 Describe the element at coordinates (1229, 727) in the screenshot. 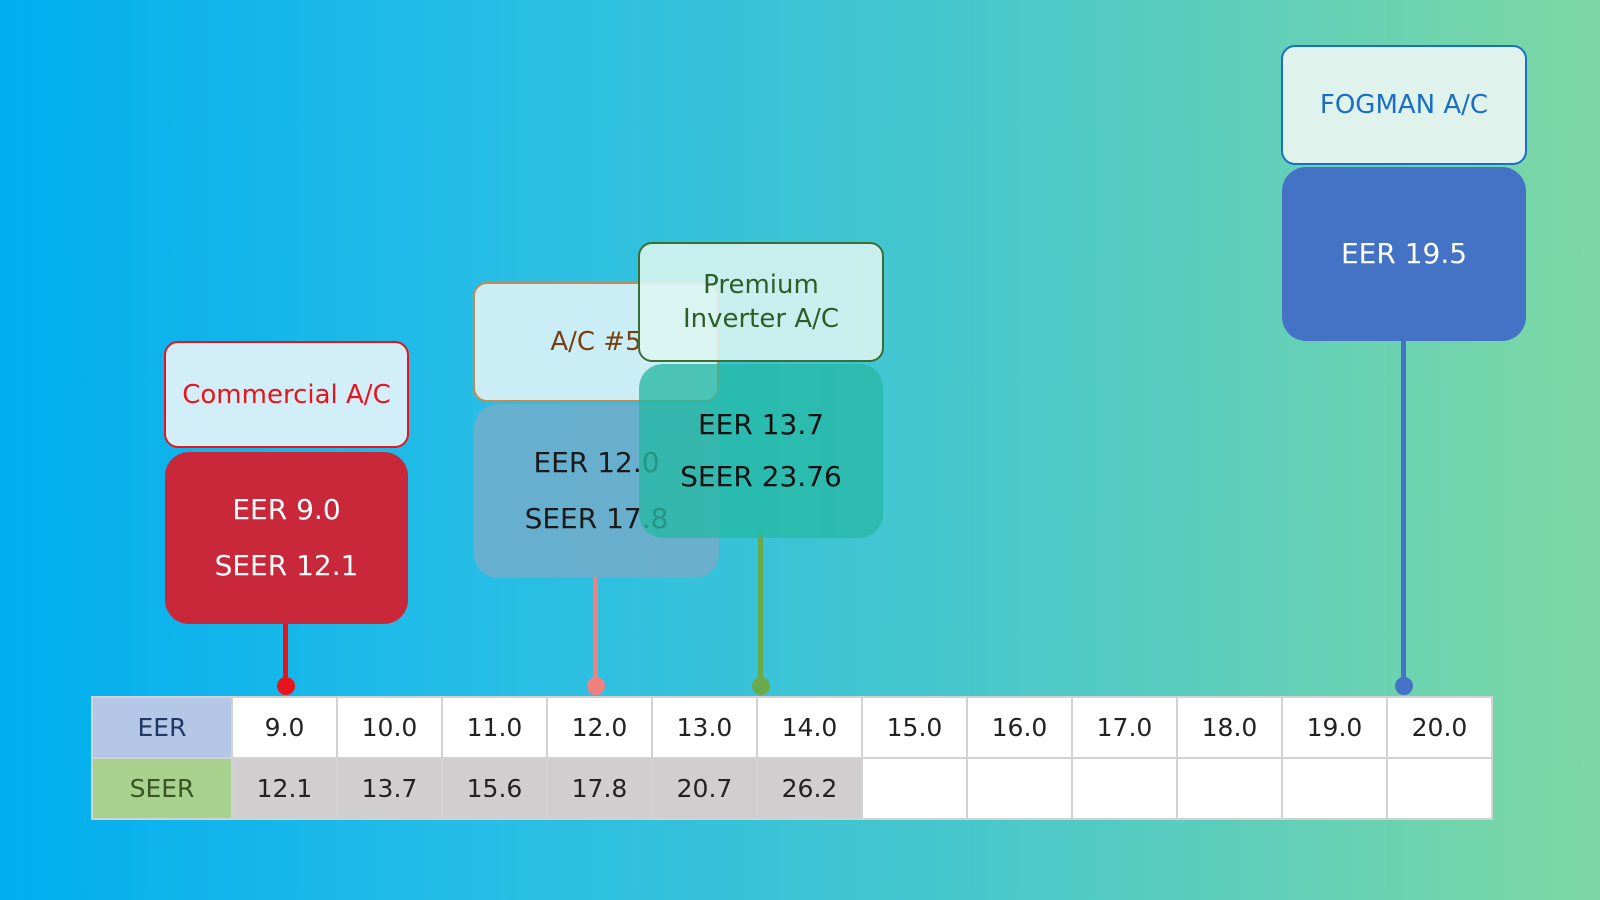

I see `eer-cell: 18.0` at that location.